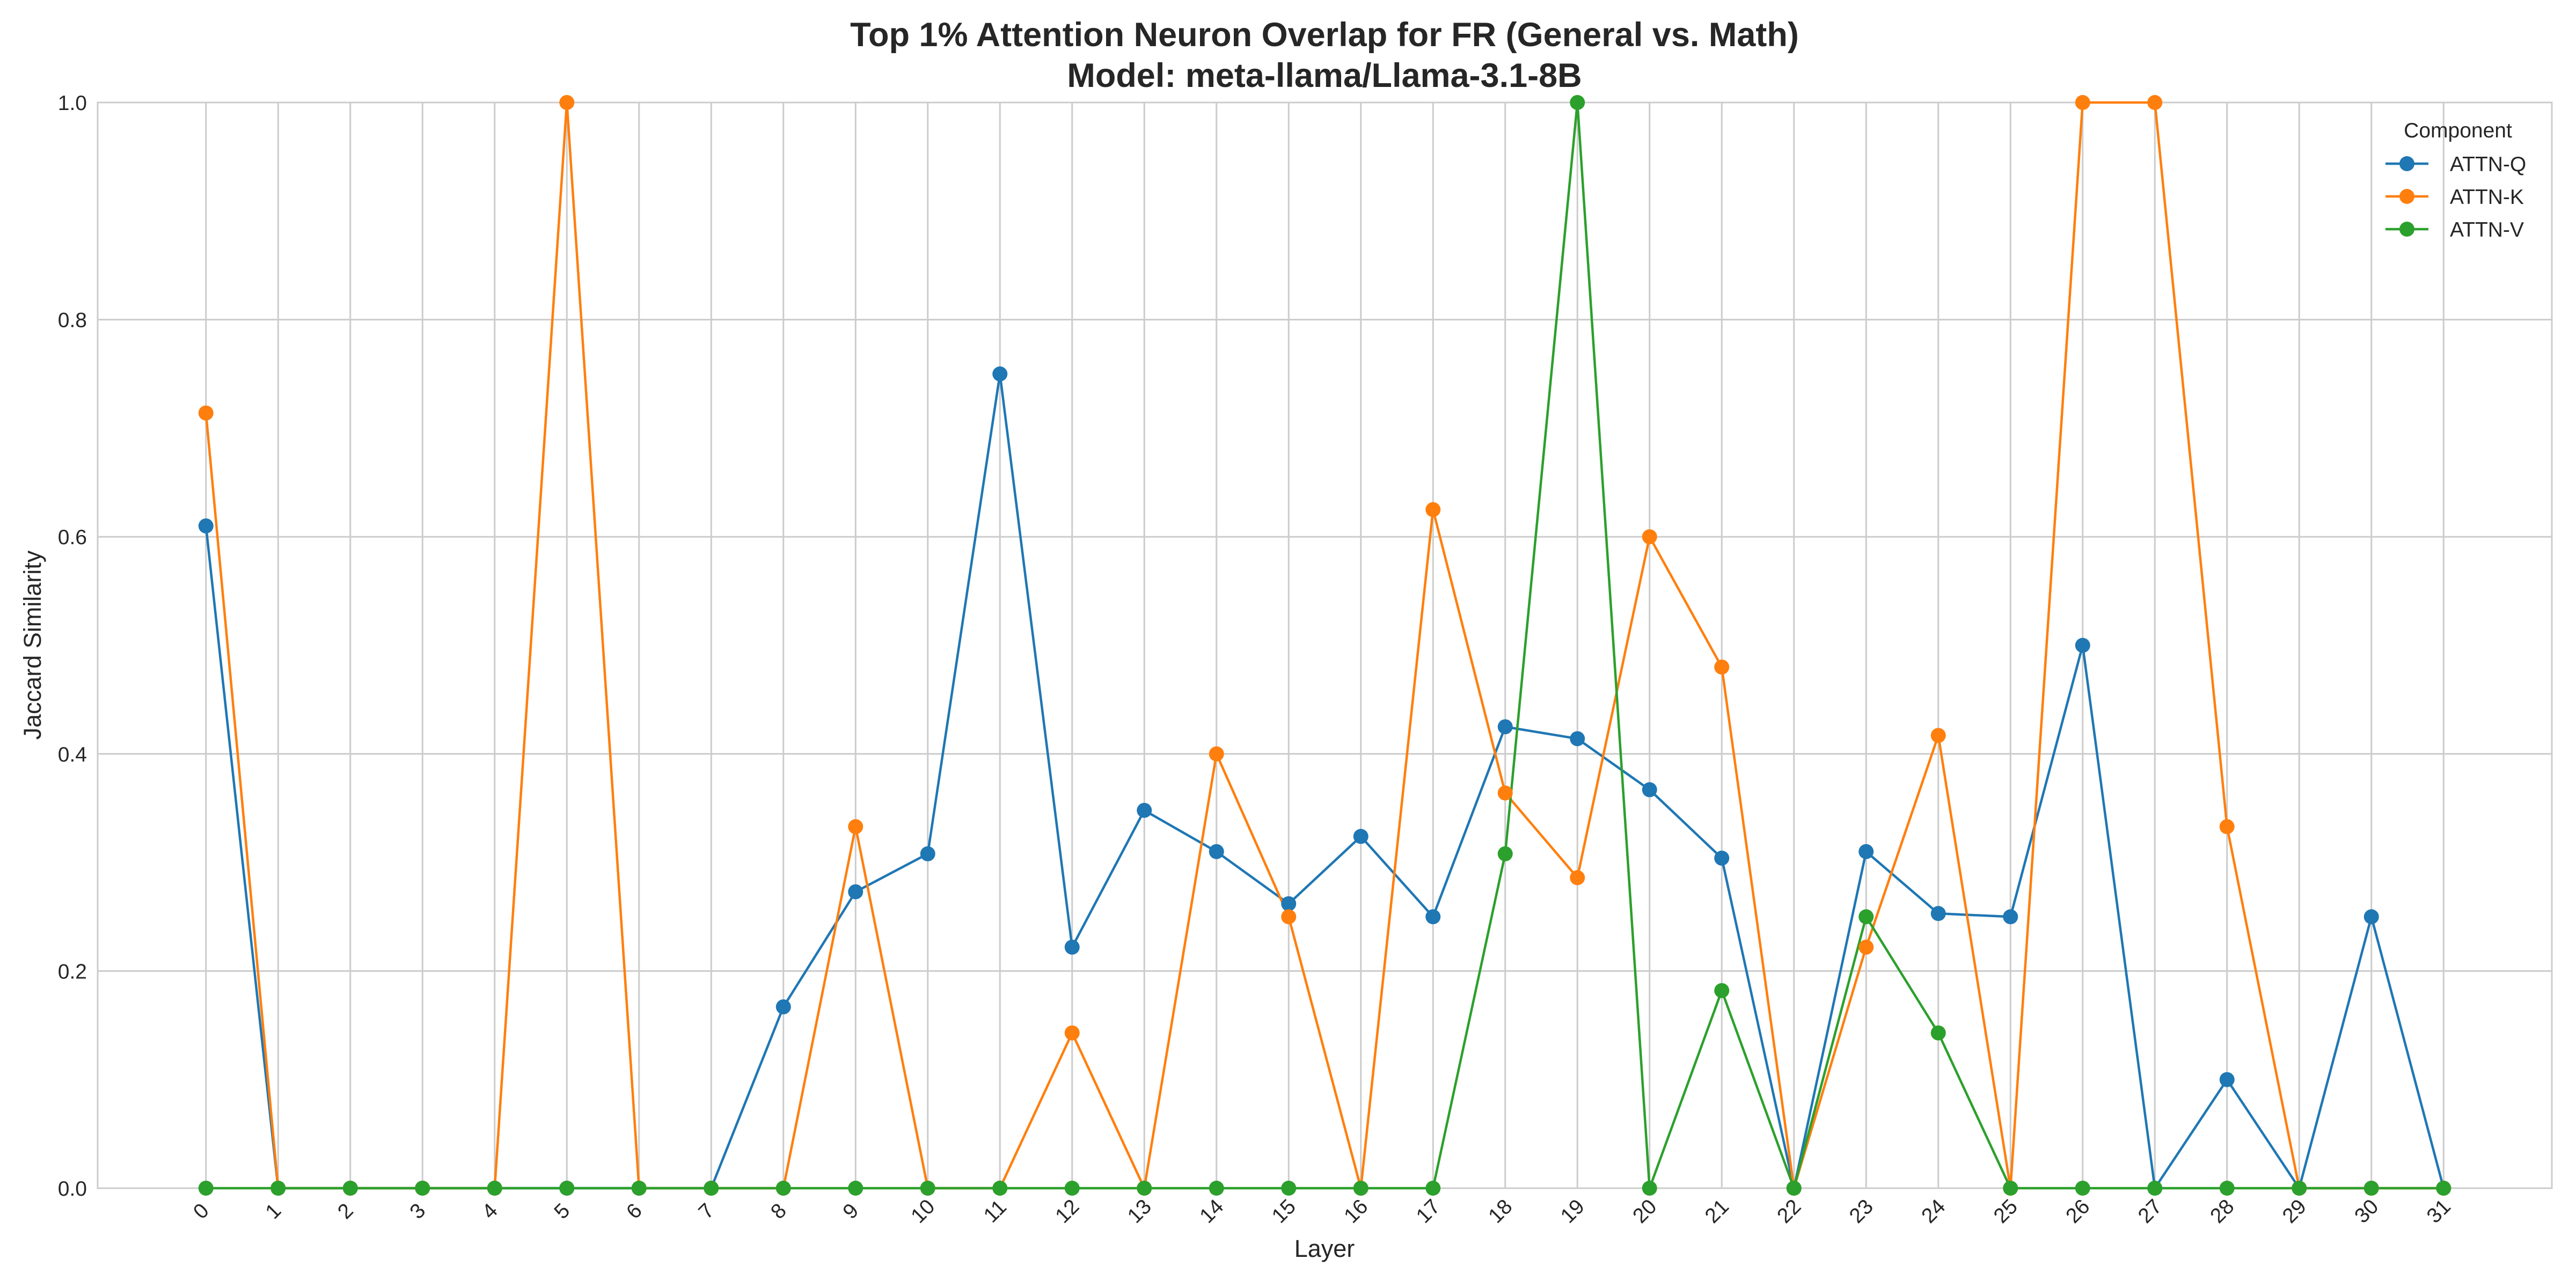 The image size is (2576, 1288). I want to click on y-tick-label: 0.0, so click(72, 1189).